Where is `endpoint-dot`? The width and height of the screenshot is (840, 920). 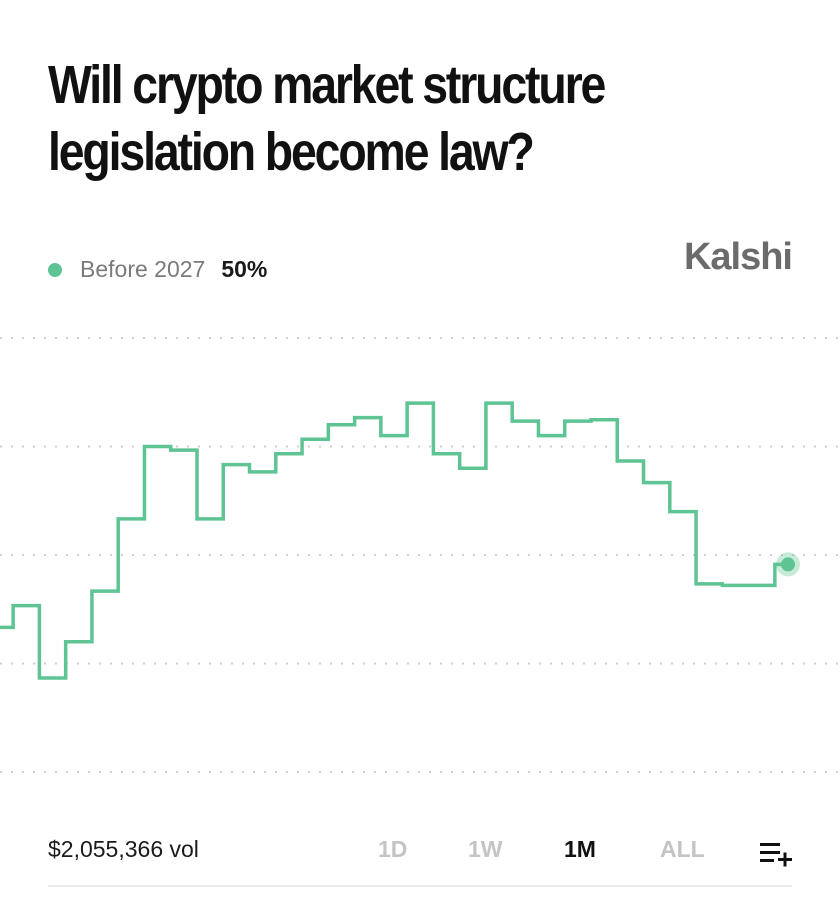
endpoint-dot is located at coordinates (788, 564).